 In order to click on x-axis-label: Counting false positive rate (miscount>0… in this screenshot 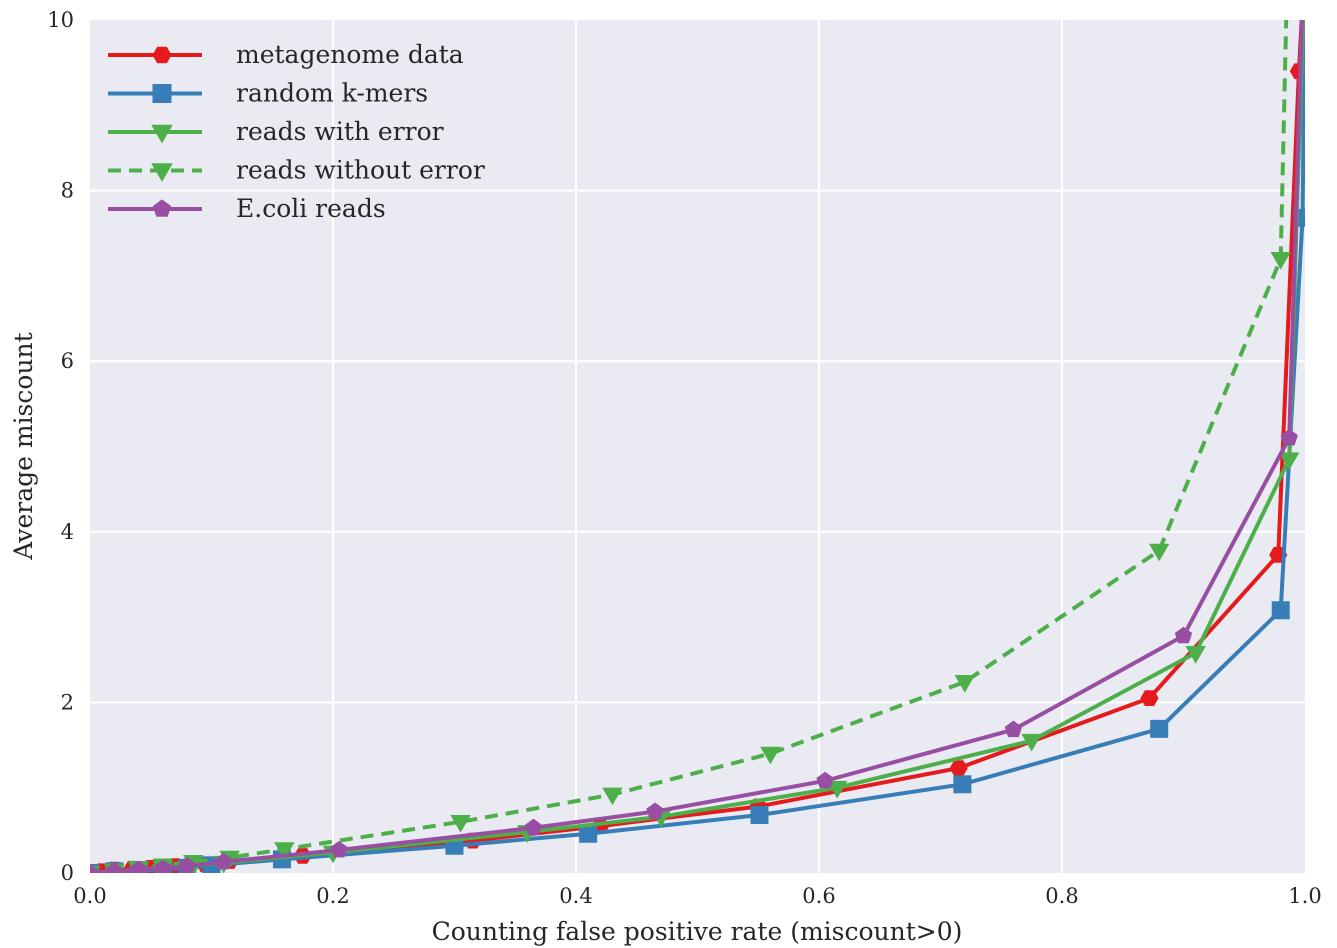, I will do `click(697, 931)`.